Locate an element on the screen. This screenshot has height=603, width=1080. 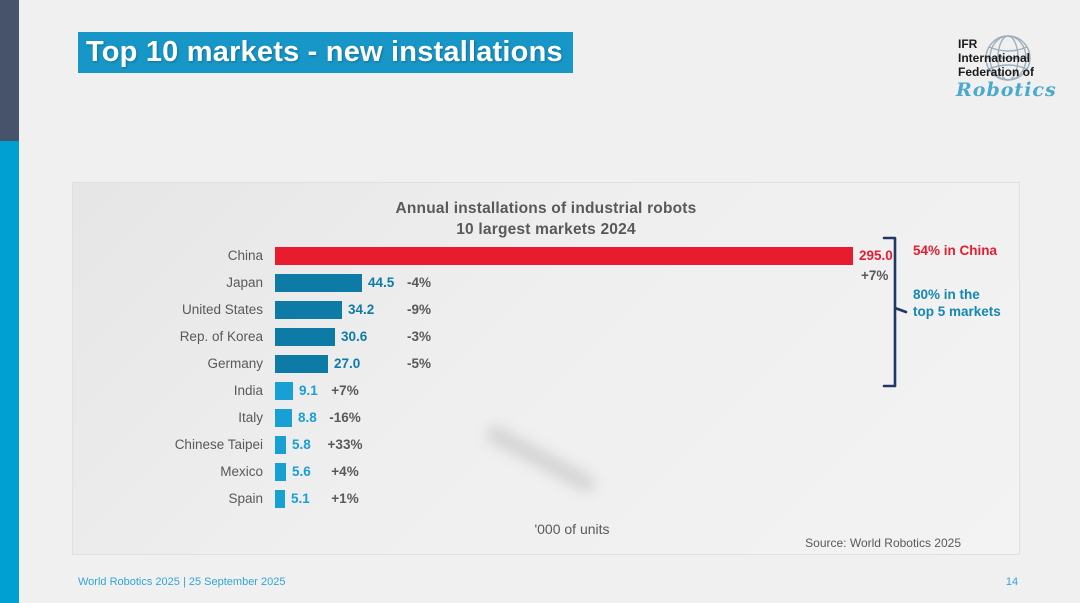
category-label: Rep. of Korea is located at coordinates (221, 336).